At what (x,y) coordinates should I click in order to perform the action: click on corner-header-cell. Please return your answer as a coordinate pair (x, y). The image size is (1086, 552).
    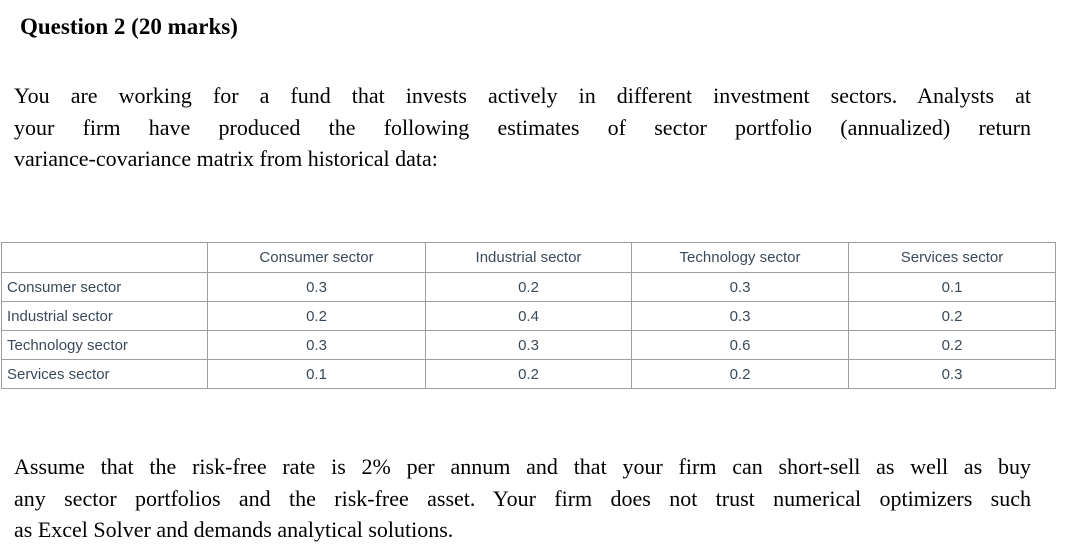
    Looking at the image, I should click on (104, 257).